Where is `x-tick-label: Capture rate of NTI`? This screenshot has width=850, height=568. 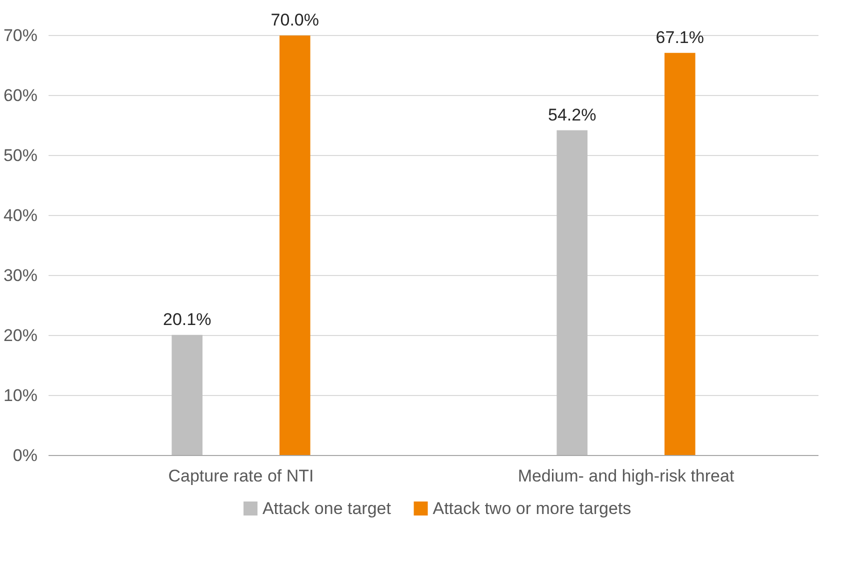
x-tick-label: Capture rate of NTI is located at coordinates (241, 476).